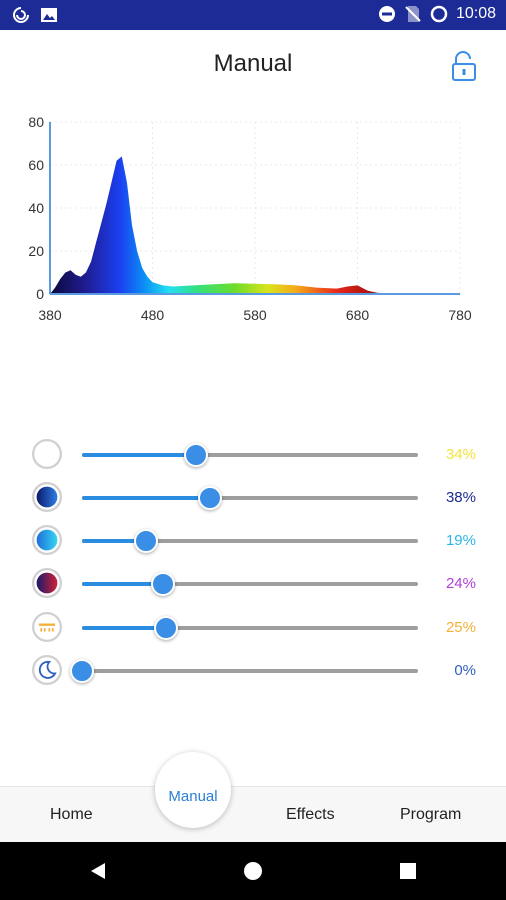 The image size is (506, 900). What do you see at coordinates (21, 15) in the screenshot?
I see `sync-icon` at bounding box center [21, 15].